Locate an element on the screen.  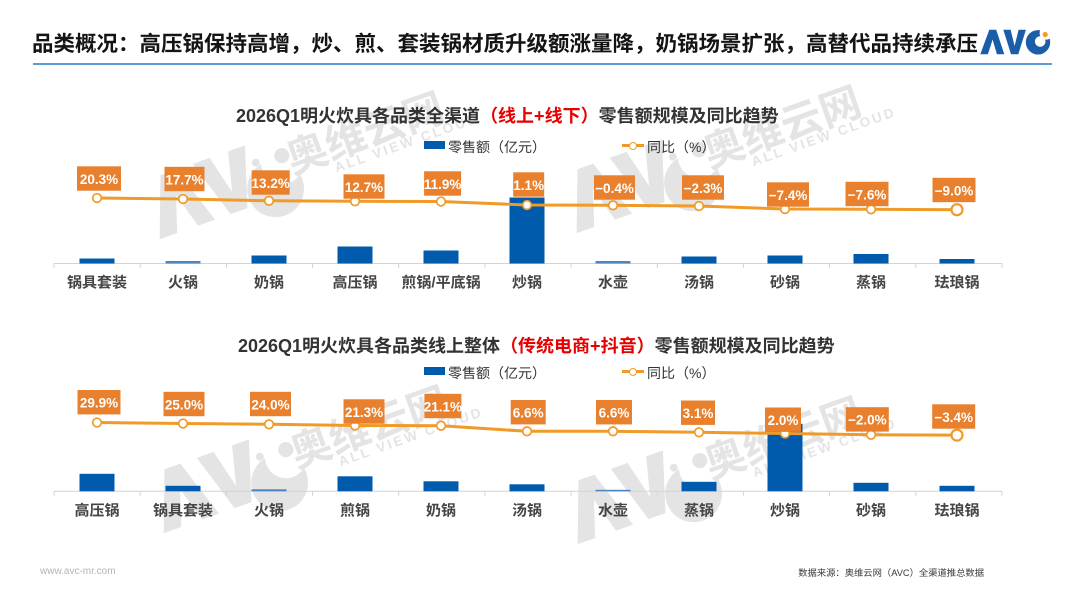
svg-text: 煎锅 is located at coordinates (355, 510).